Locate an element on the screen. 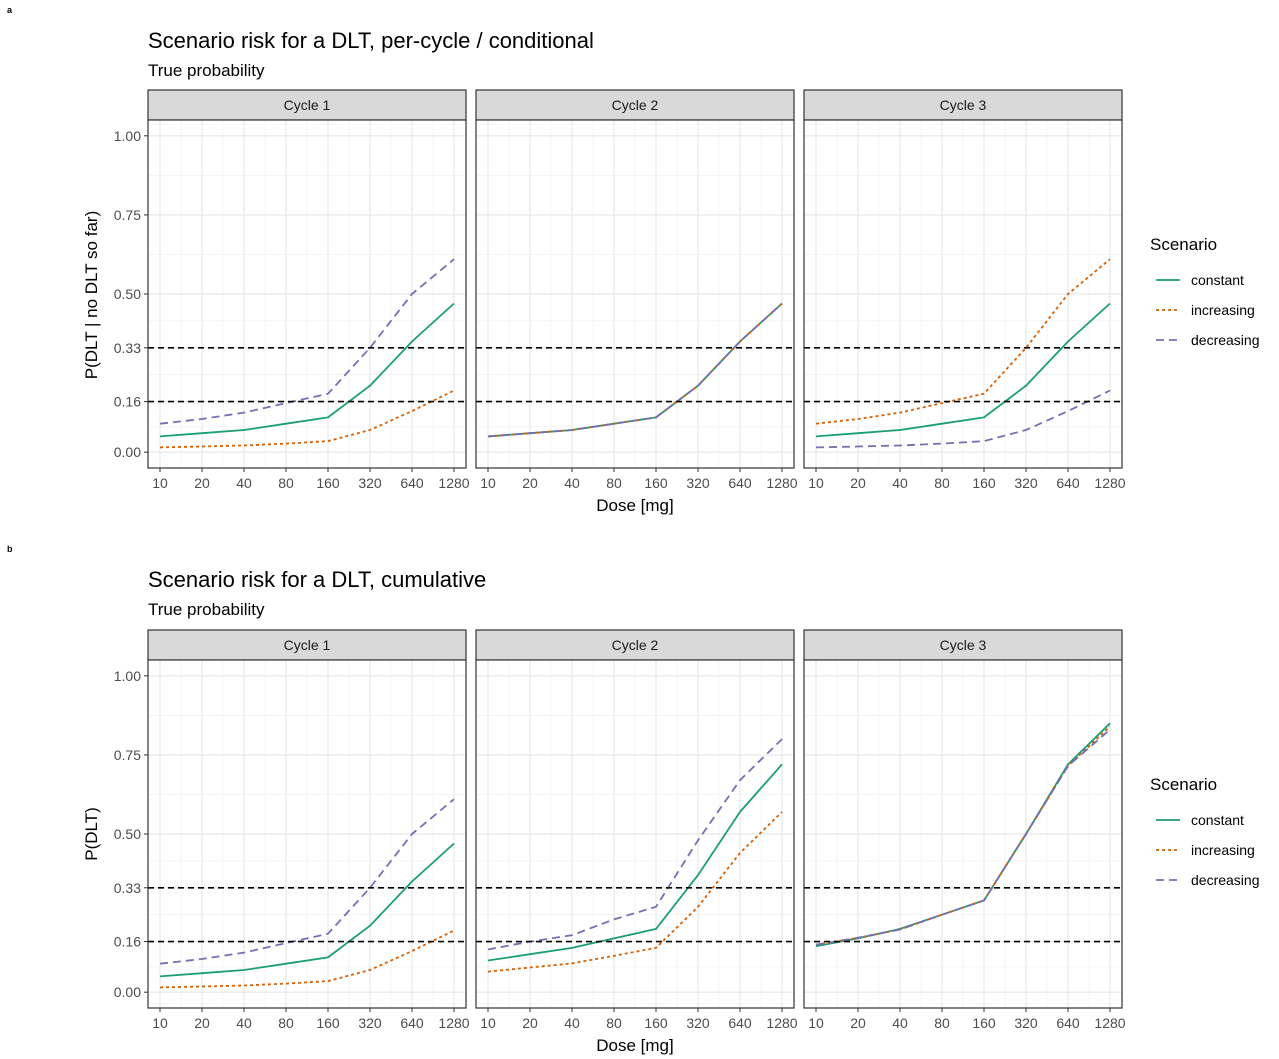 The width and height of the screenshot is (1279, 1059). chart-b-panel-2-line-increasing is located at coordinates (635, 892).